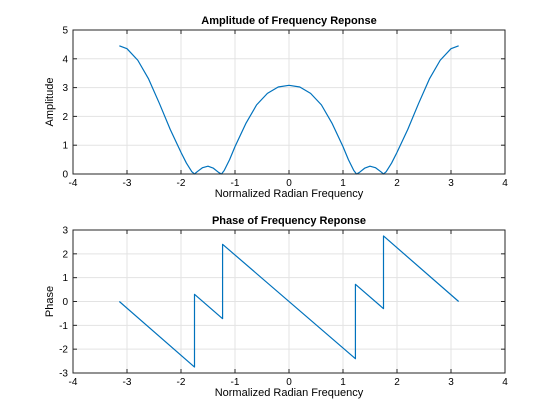  What do you see at coordinates (288, 21) in the screenshot?
I see `amplitude-title: Amplitude of Frequency Reponse` at bounding box center [288, 21].